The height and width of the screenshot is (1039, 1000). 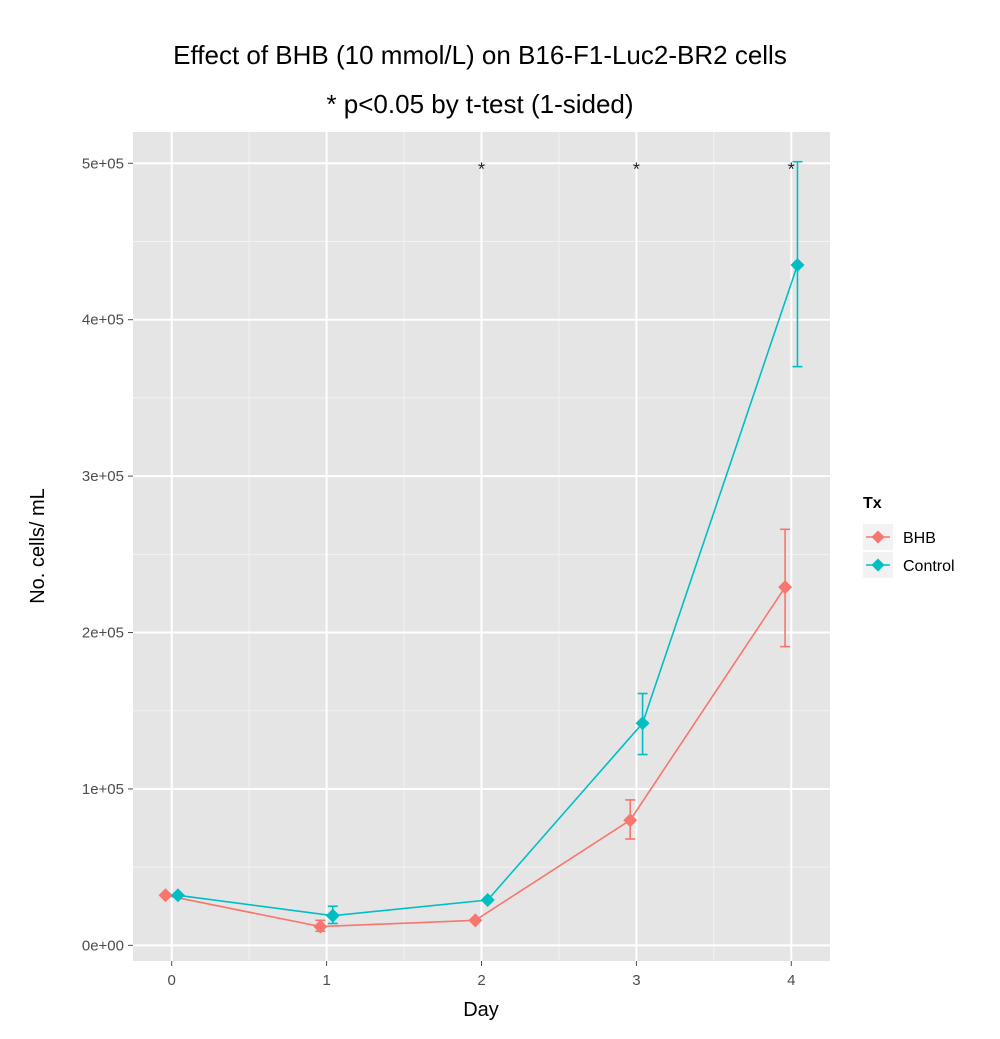 I want to click on legend-title: Tx, so click(x=872, y=503).